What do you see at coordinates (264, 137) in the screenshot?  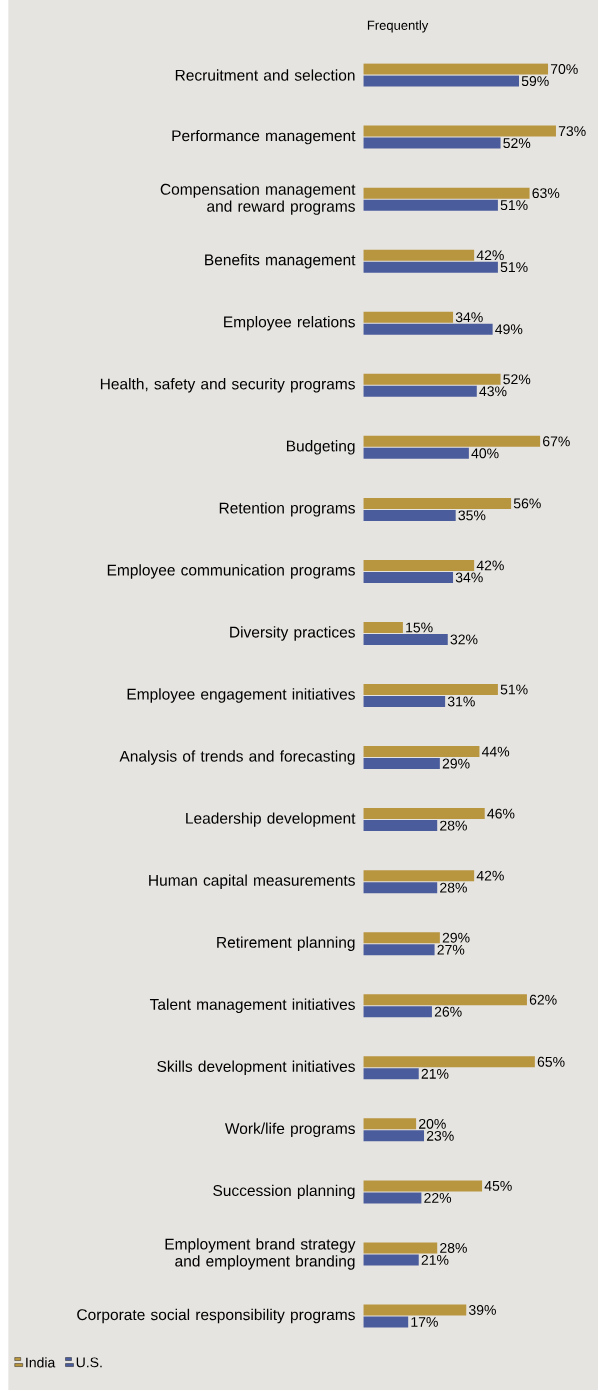 I see `y-tick-label: Performance management` at bounding box center [264, 137].